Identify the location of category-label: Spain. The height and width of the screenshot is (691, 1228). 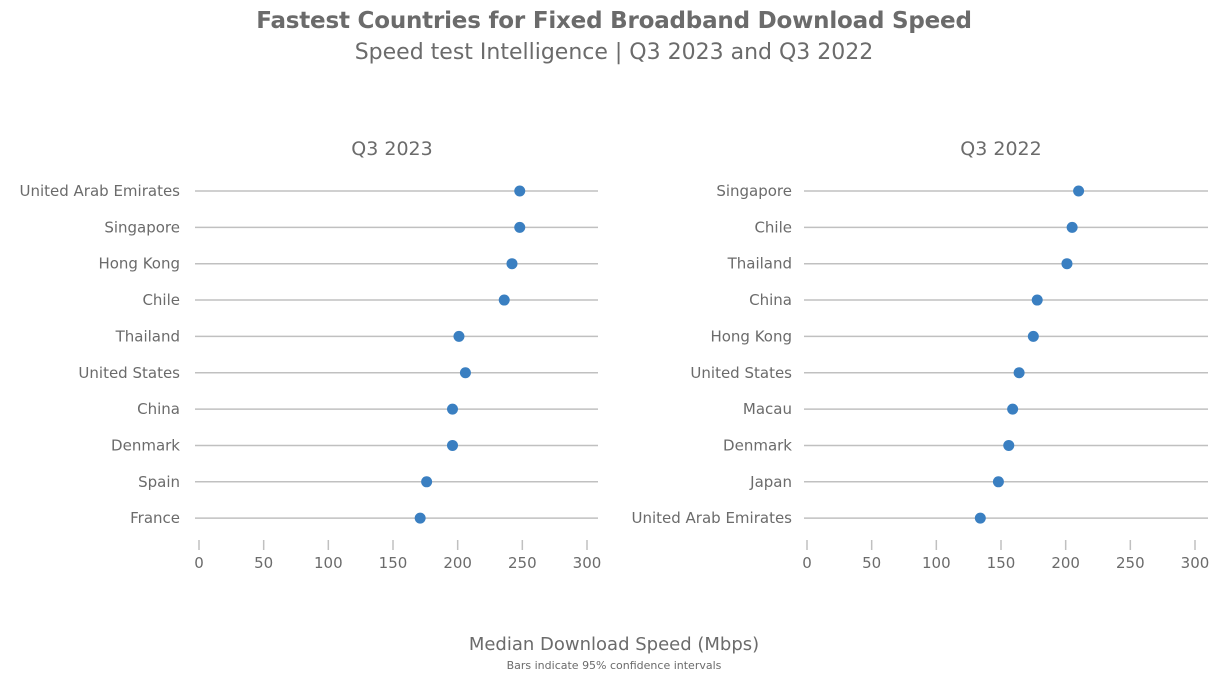
(159, 482).